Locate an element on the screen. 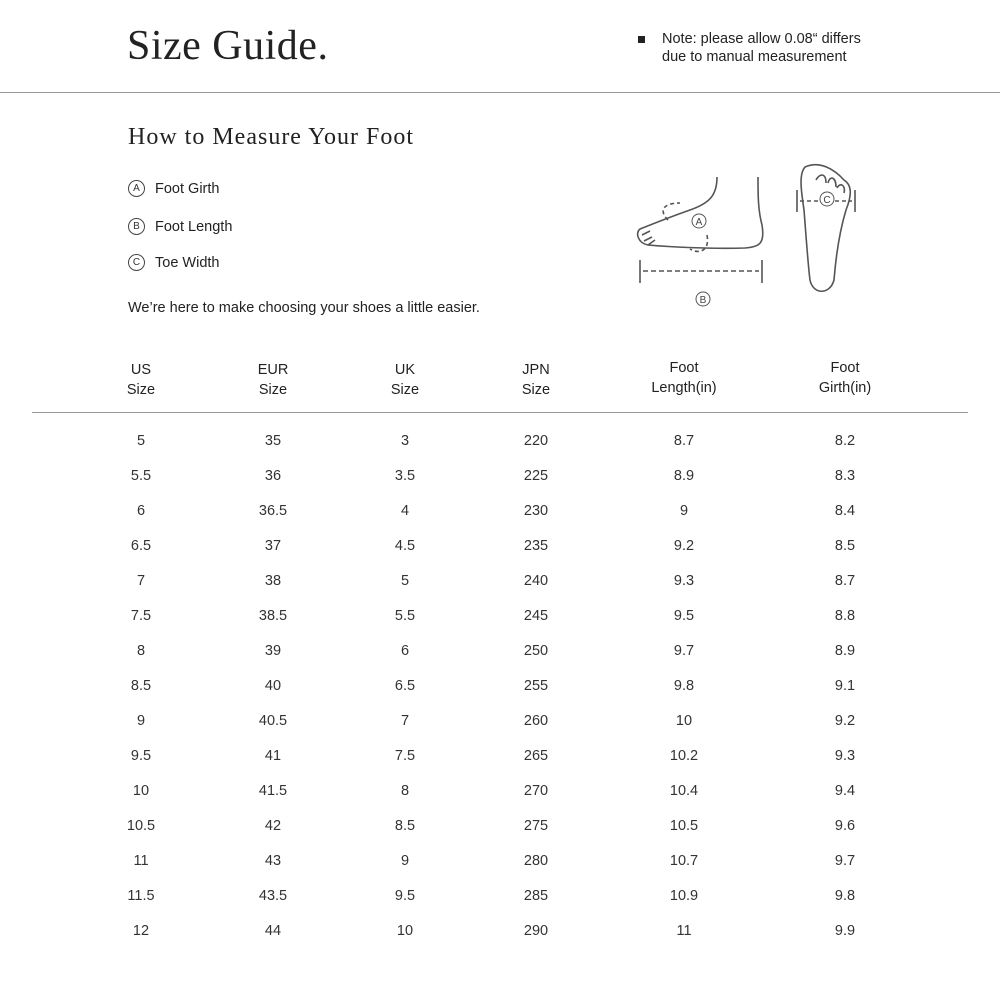 The width and height of the screenshot is (1000, 1000). note-line-1: Note: please allow 0.08“ differs is located at coordinates (761, 39).